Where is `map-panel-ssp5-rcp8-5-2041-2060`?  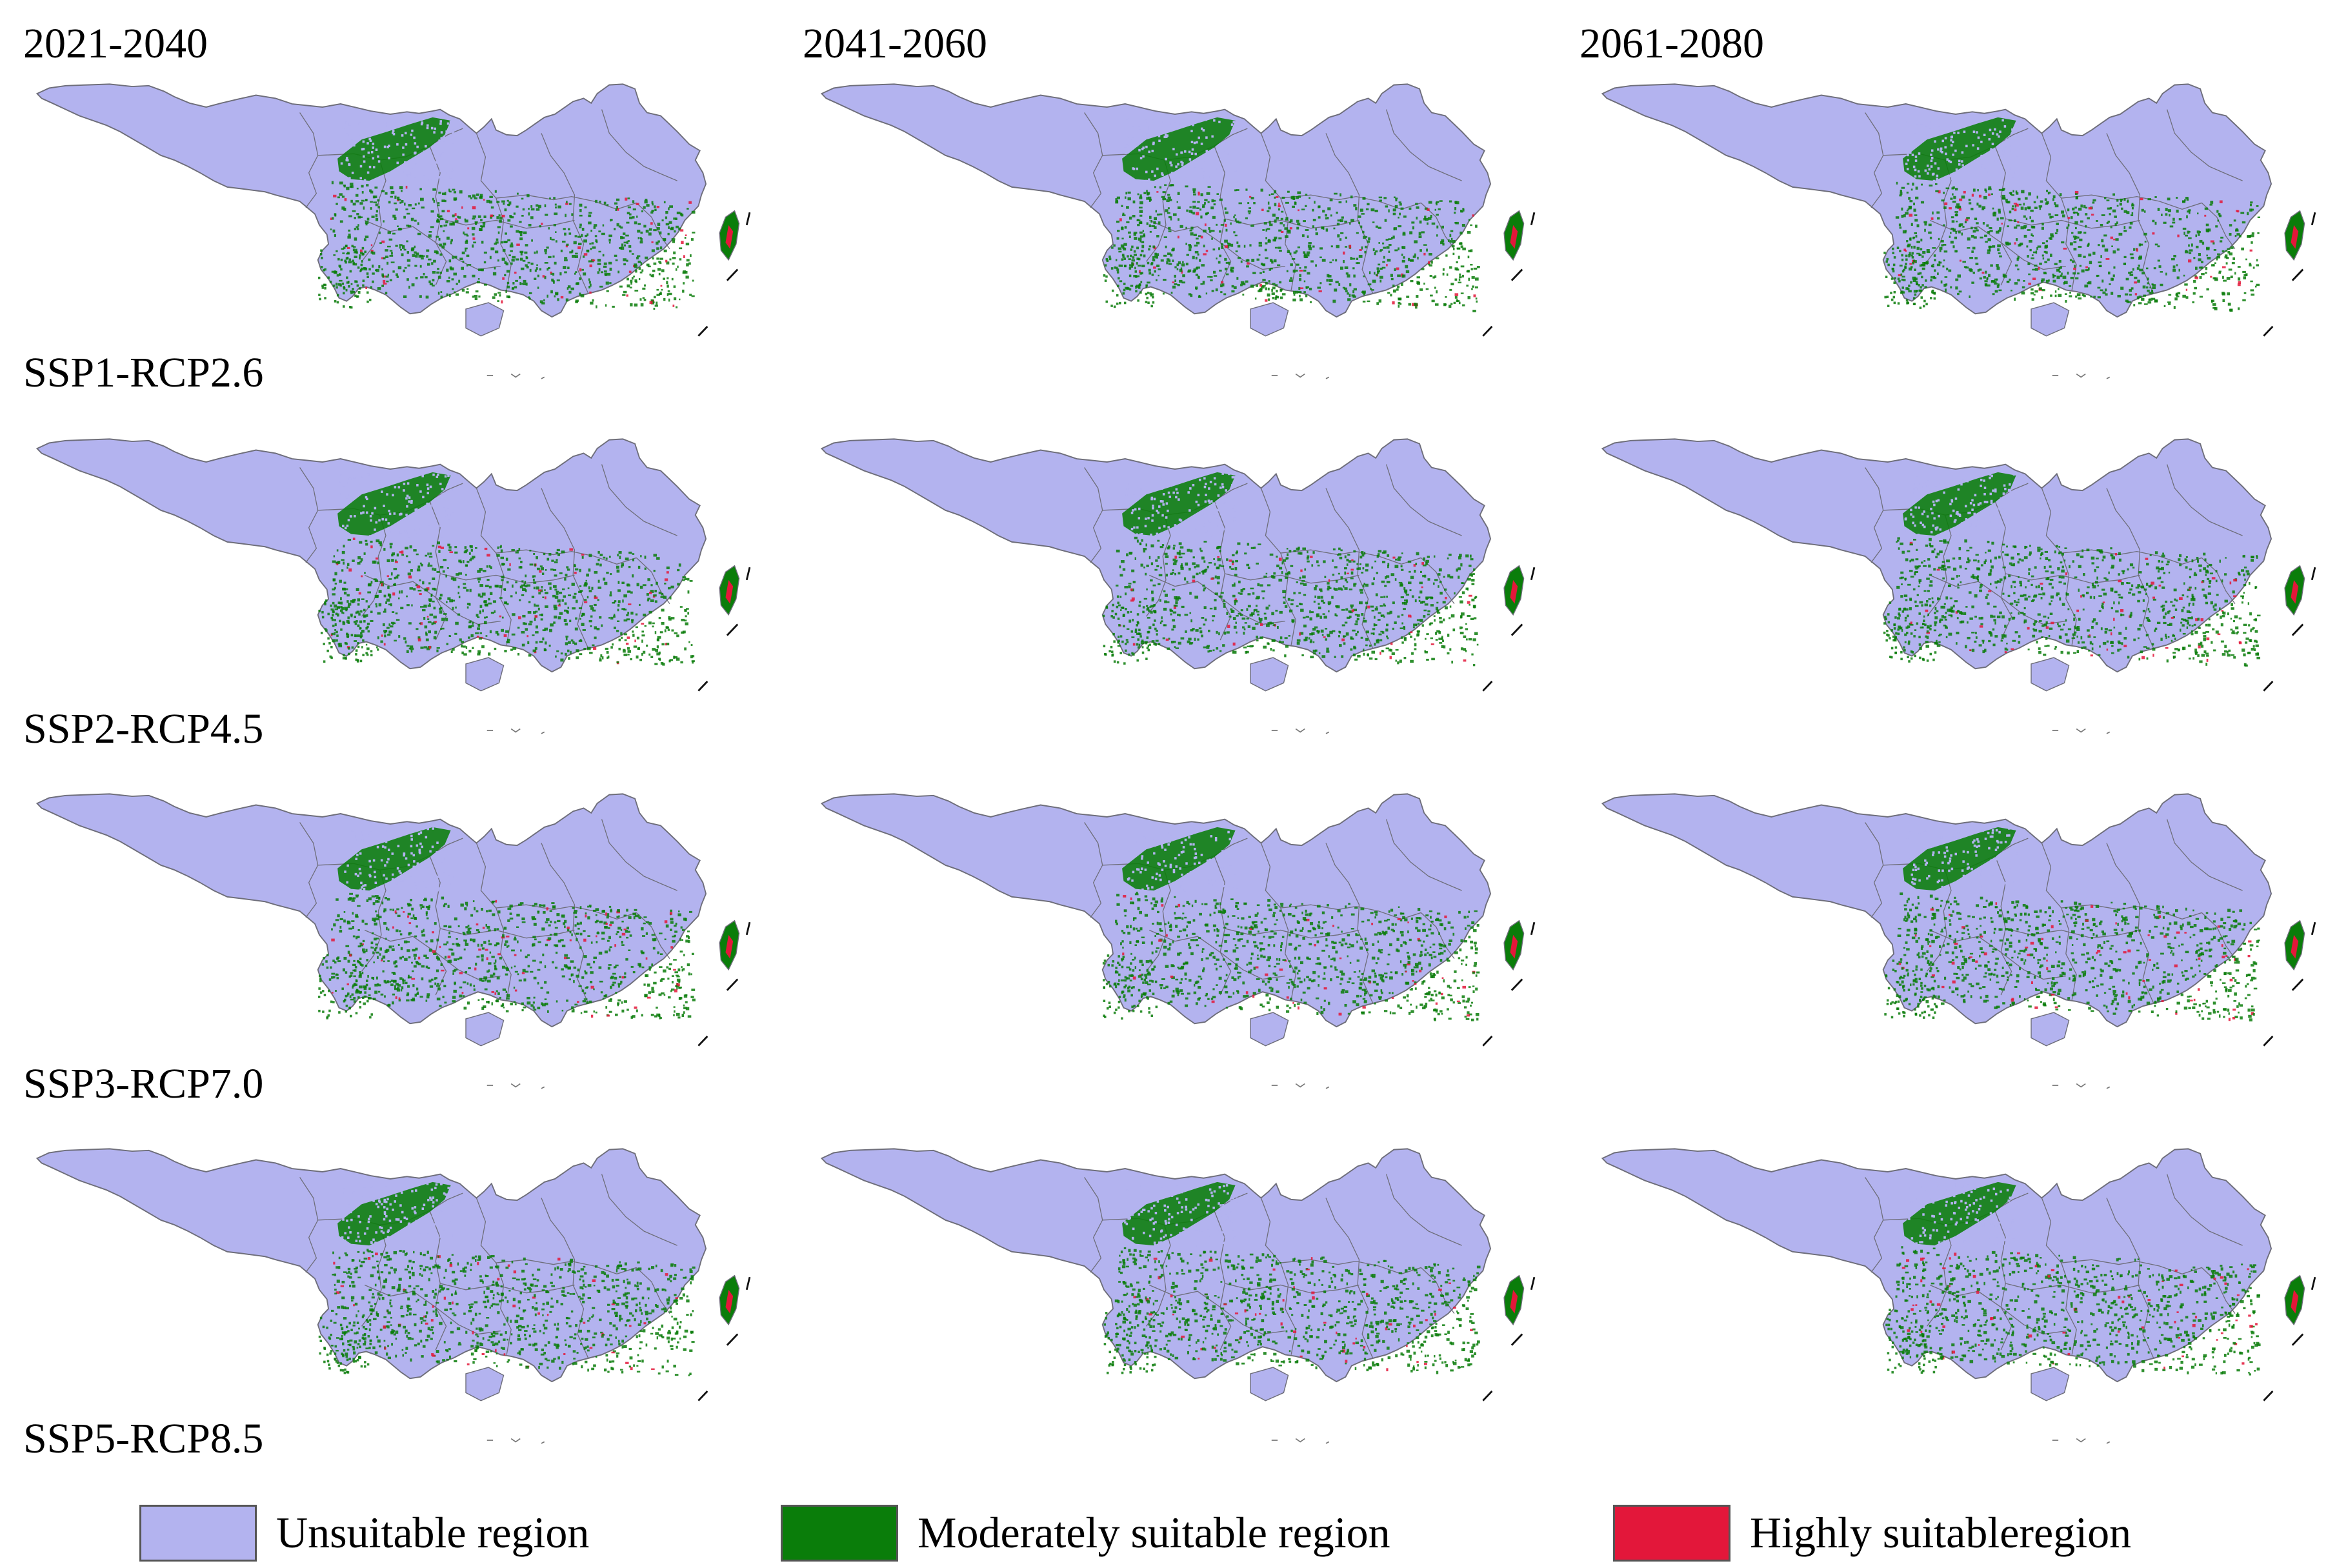 map-panel-ssp5-rcp8-5-2041-2060 is located at coordinates (1174, 1301).